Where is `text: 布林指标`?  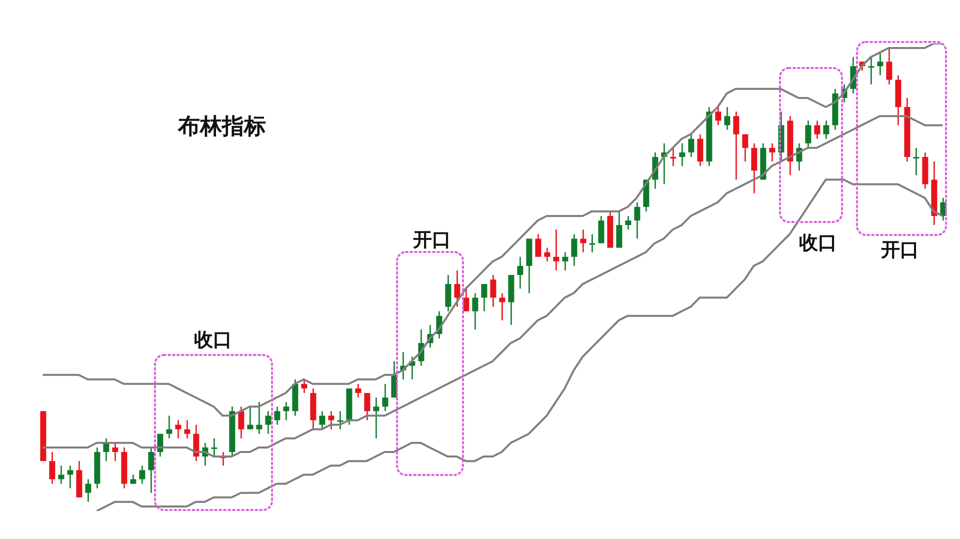
text: 布林指标 is located at coordinates (221, 127).